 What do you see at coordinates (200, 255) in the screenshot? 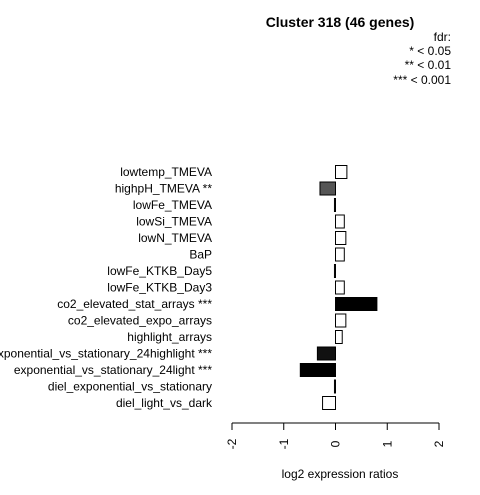
I see `category-label: BaP` at bounding box center [200, 255].